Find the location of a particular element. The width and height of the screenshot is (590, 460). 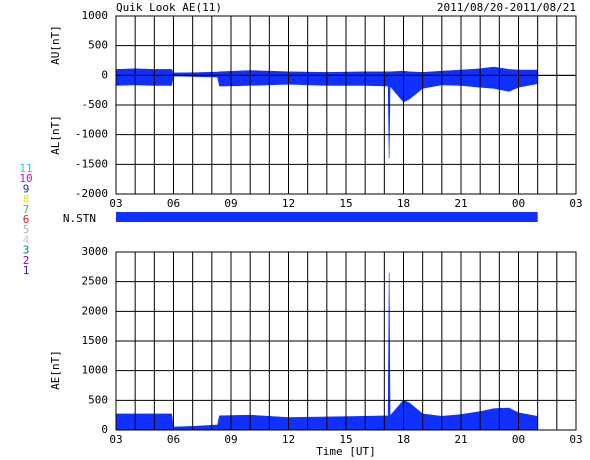

y-axis-label: AU[nT] is located at coordinates (55, 45).